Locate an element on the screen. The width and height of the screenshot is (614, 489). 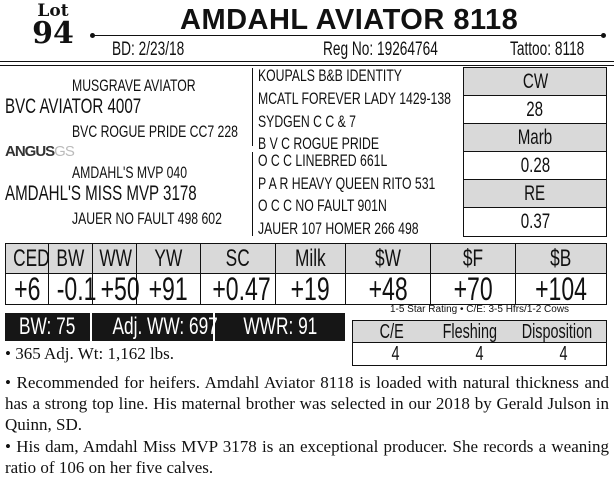
epd-sf: $F +70 is located at coordinates (473, 274).